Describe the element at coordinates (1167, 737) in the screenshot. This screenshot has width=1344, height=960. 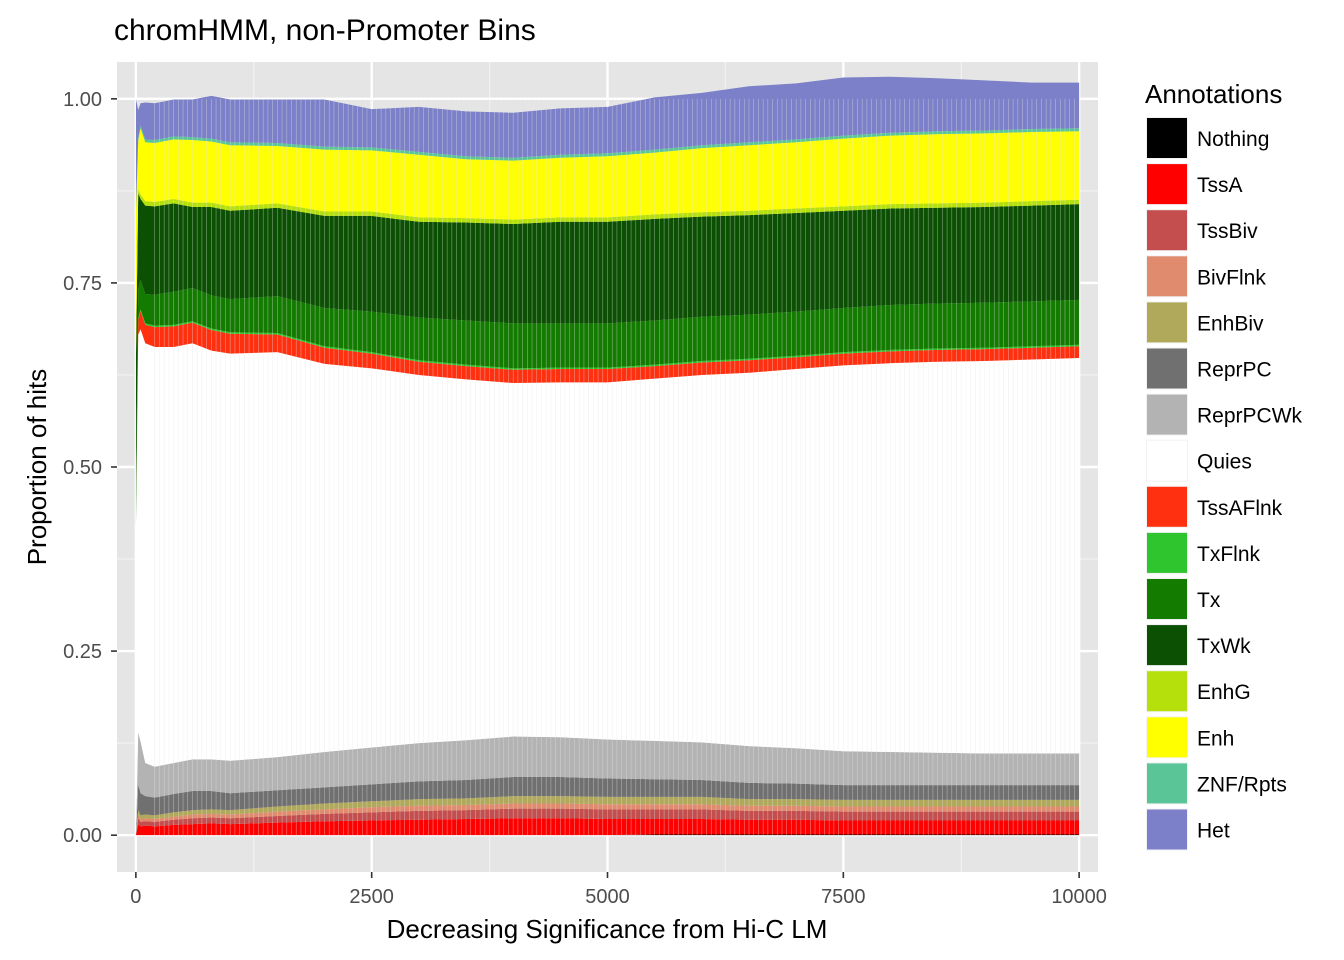
I see `legend-swatch-enh` at that location.